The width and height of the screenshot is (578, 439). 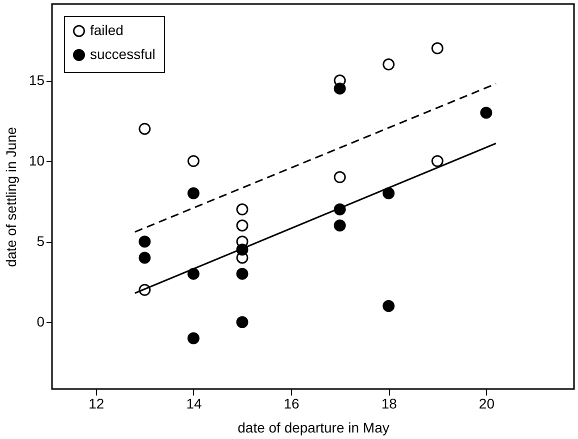 What do you see at coordinates (96, 404) in the screenshot?
I see `x-tick-label: 12` at bounding box center [96, 404].